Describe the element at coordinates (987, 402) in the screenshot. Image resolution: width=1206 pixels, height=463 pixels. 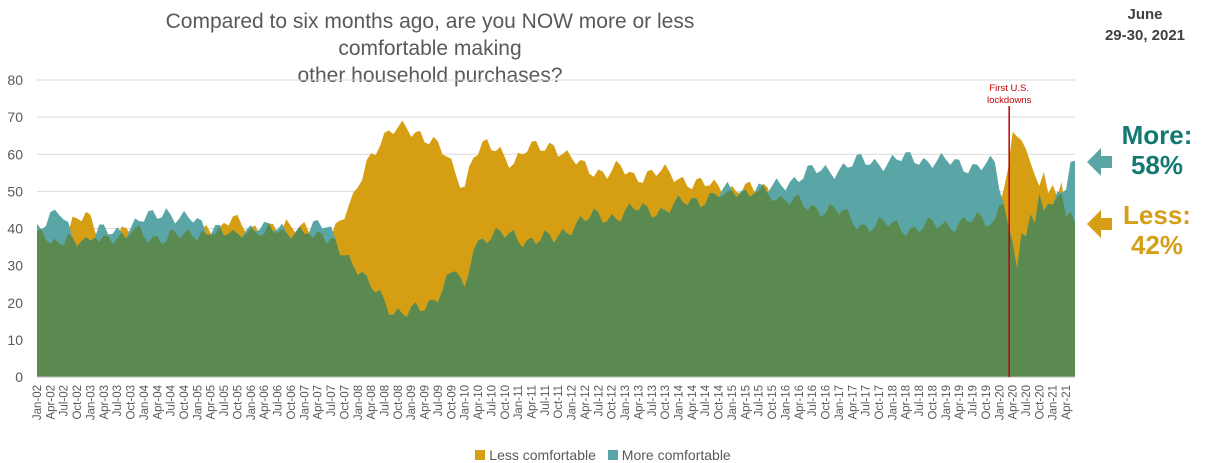
I see `x-tick-label: Oct-19` at that location.